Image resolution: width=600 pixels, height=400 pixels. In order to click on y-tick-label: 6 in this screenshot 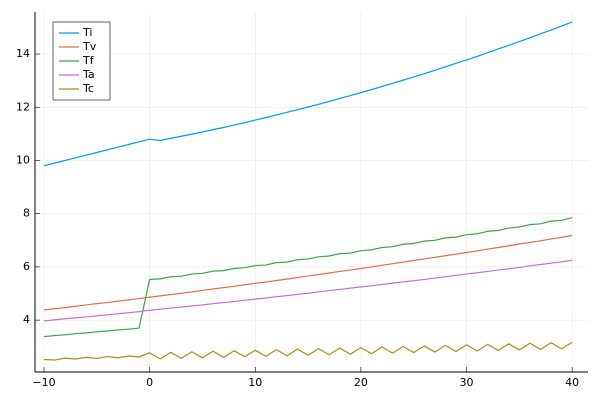, I will do `click(26, 266)`.